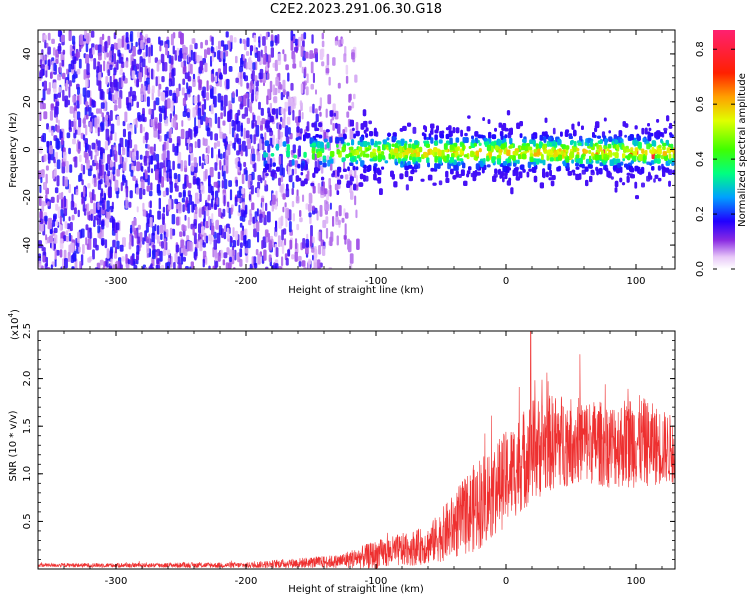 The image size is (750, 600). Describe the element at coordinates (116, 281) in the screenshot. I see `x-tick-label: -300` at that location.